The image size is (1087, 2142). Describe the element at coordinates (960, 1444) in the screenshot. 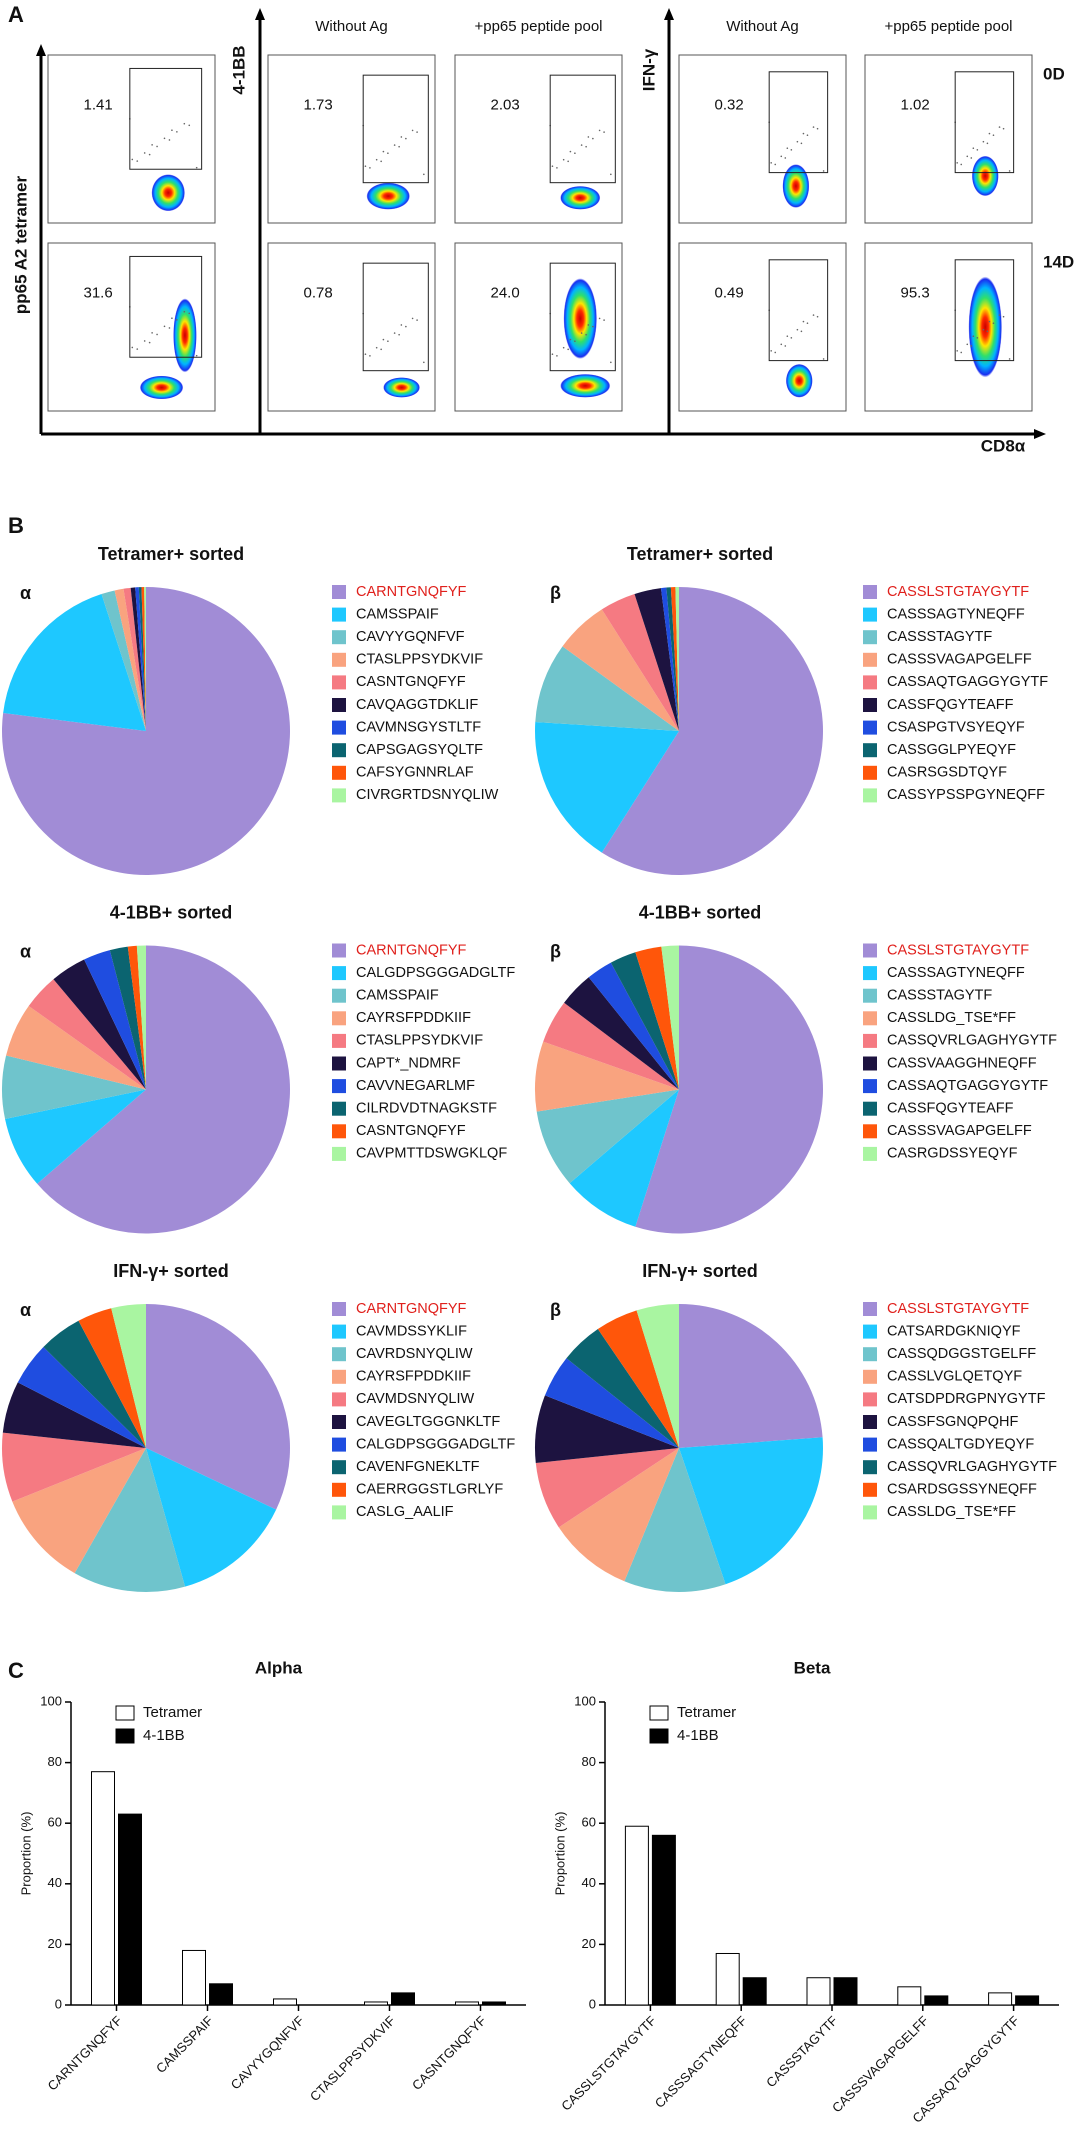

I see `legend-label: CASSQALTGDYEQYF` at that location.